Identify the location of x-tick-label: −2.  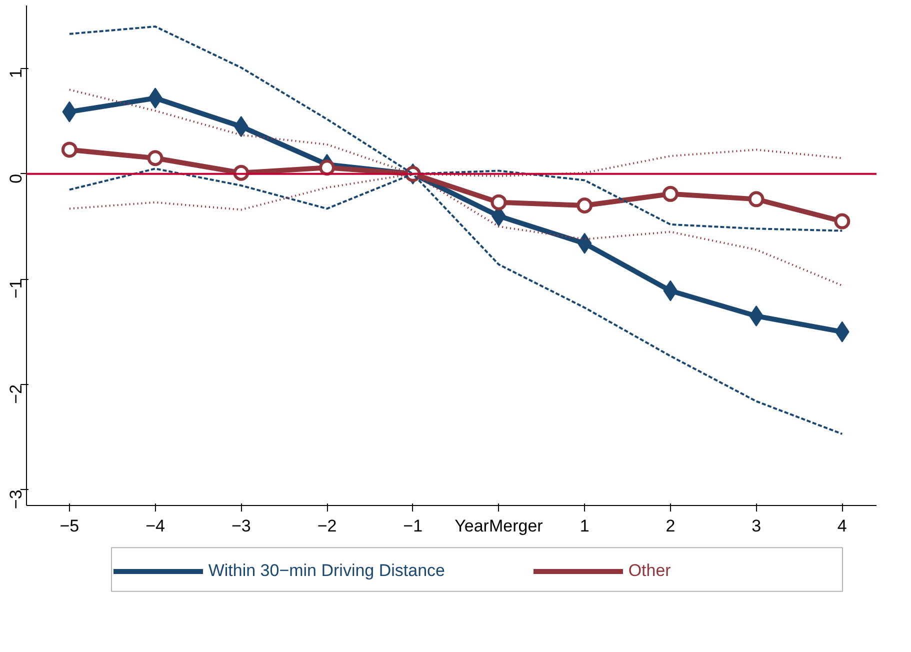
(327, 526).